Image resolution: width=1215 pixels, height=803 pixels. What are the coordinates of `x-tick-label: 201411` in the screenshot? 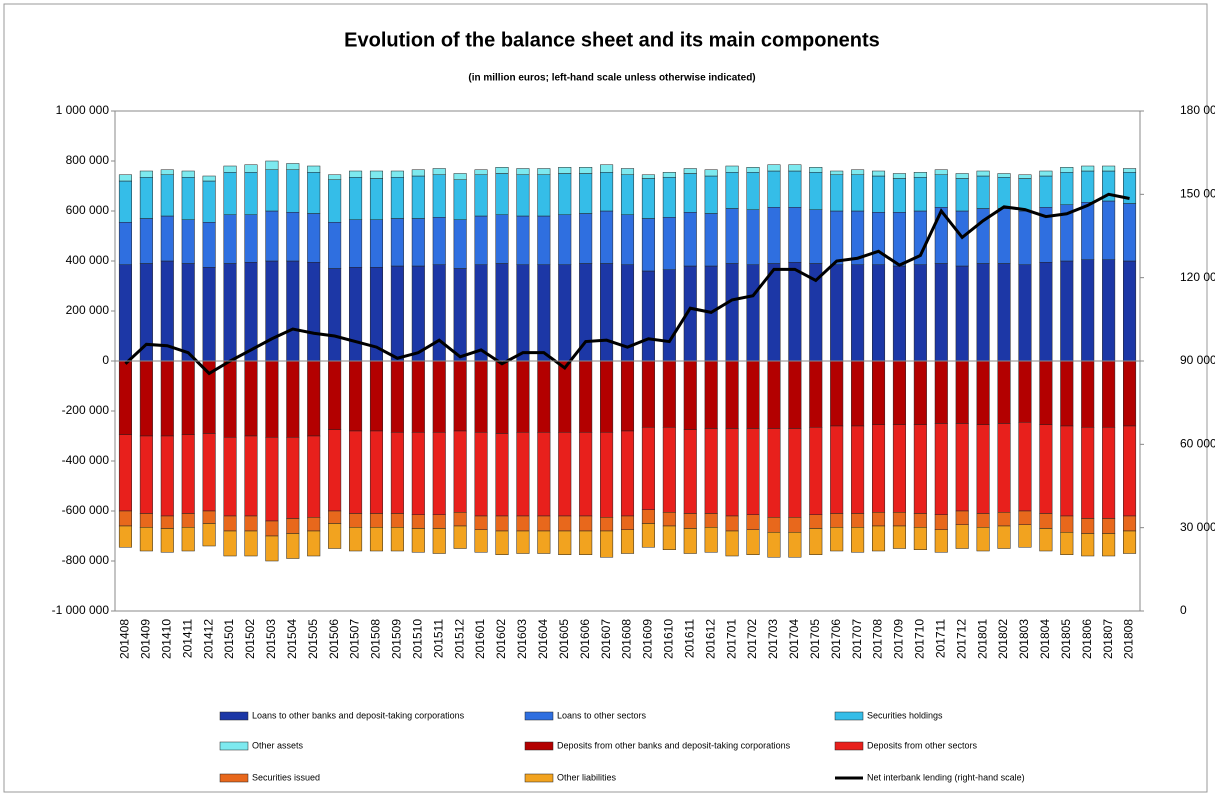 It's located at (187, 638).